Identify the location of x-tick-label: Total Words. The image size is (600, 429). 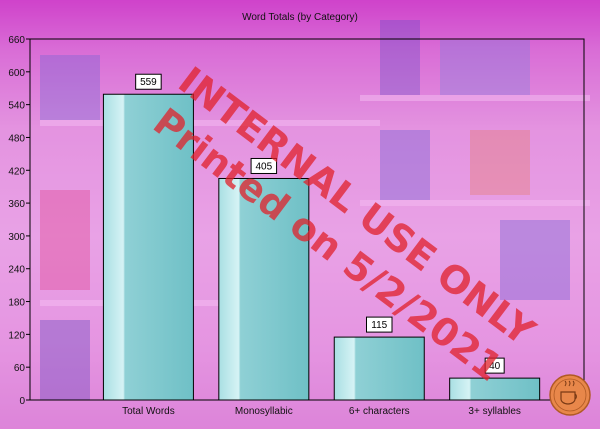
(148, 411).